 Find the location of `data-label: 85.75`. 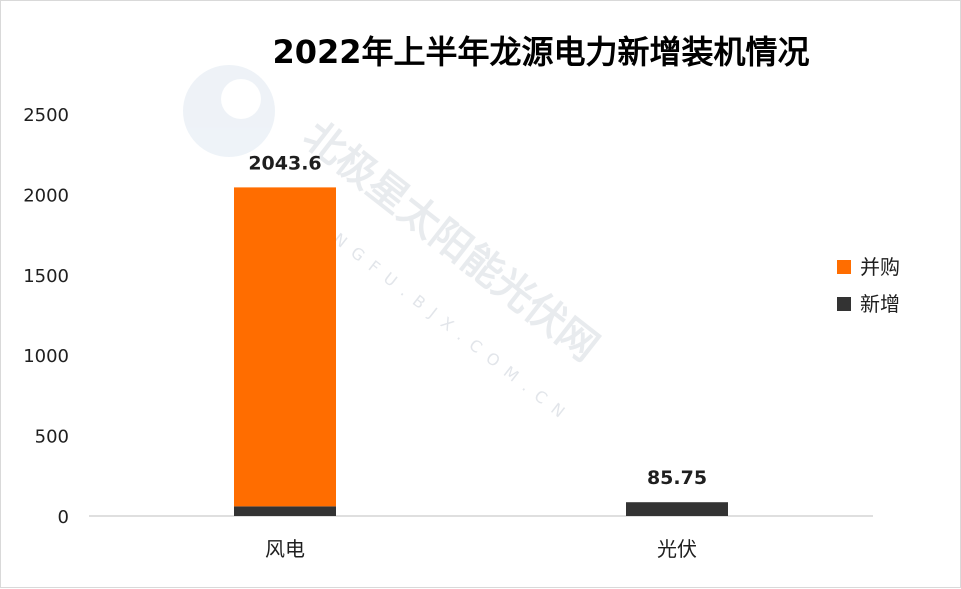

data-label: 85.75 is located at coordinates (677, 478).